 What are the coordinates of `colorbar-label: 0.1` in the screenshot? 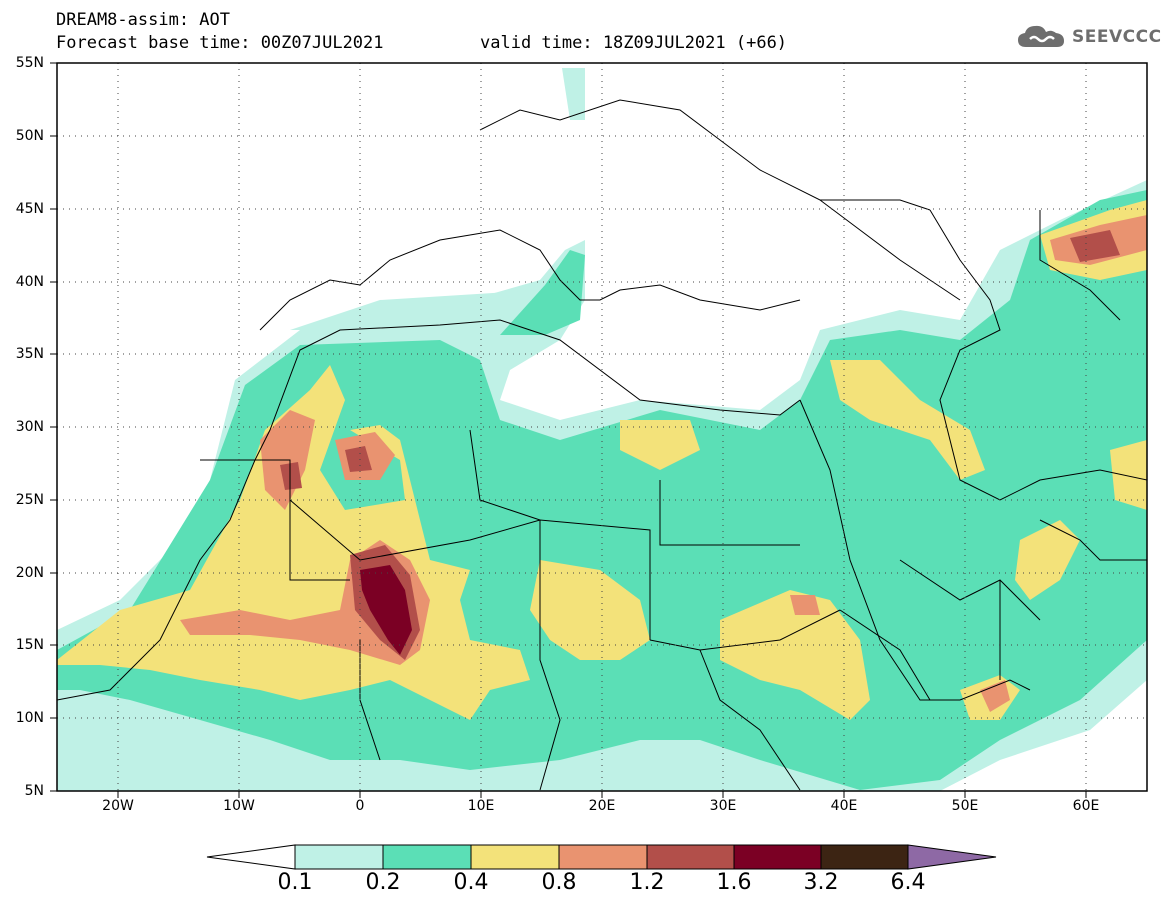 It's located at (295, 882).